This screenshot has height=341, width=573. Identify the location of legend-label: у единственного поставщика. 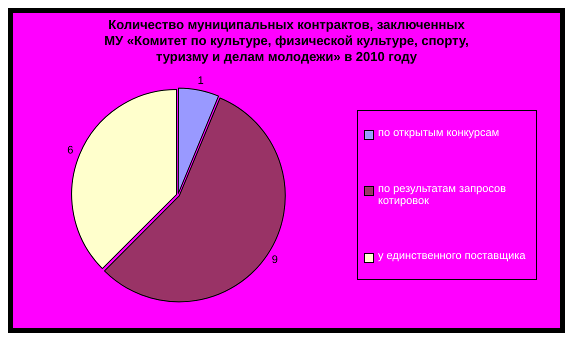
(452, 256).